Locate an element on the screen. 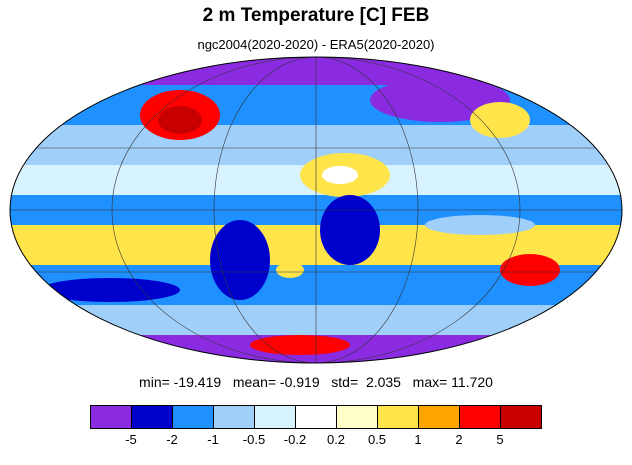  colorbar-label: -5 is located at coordinates (131, 439).